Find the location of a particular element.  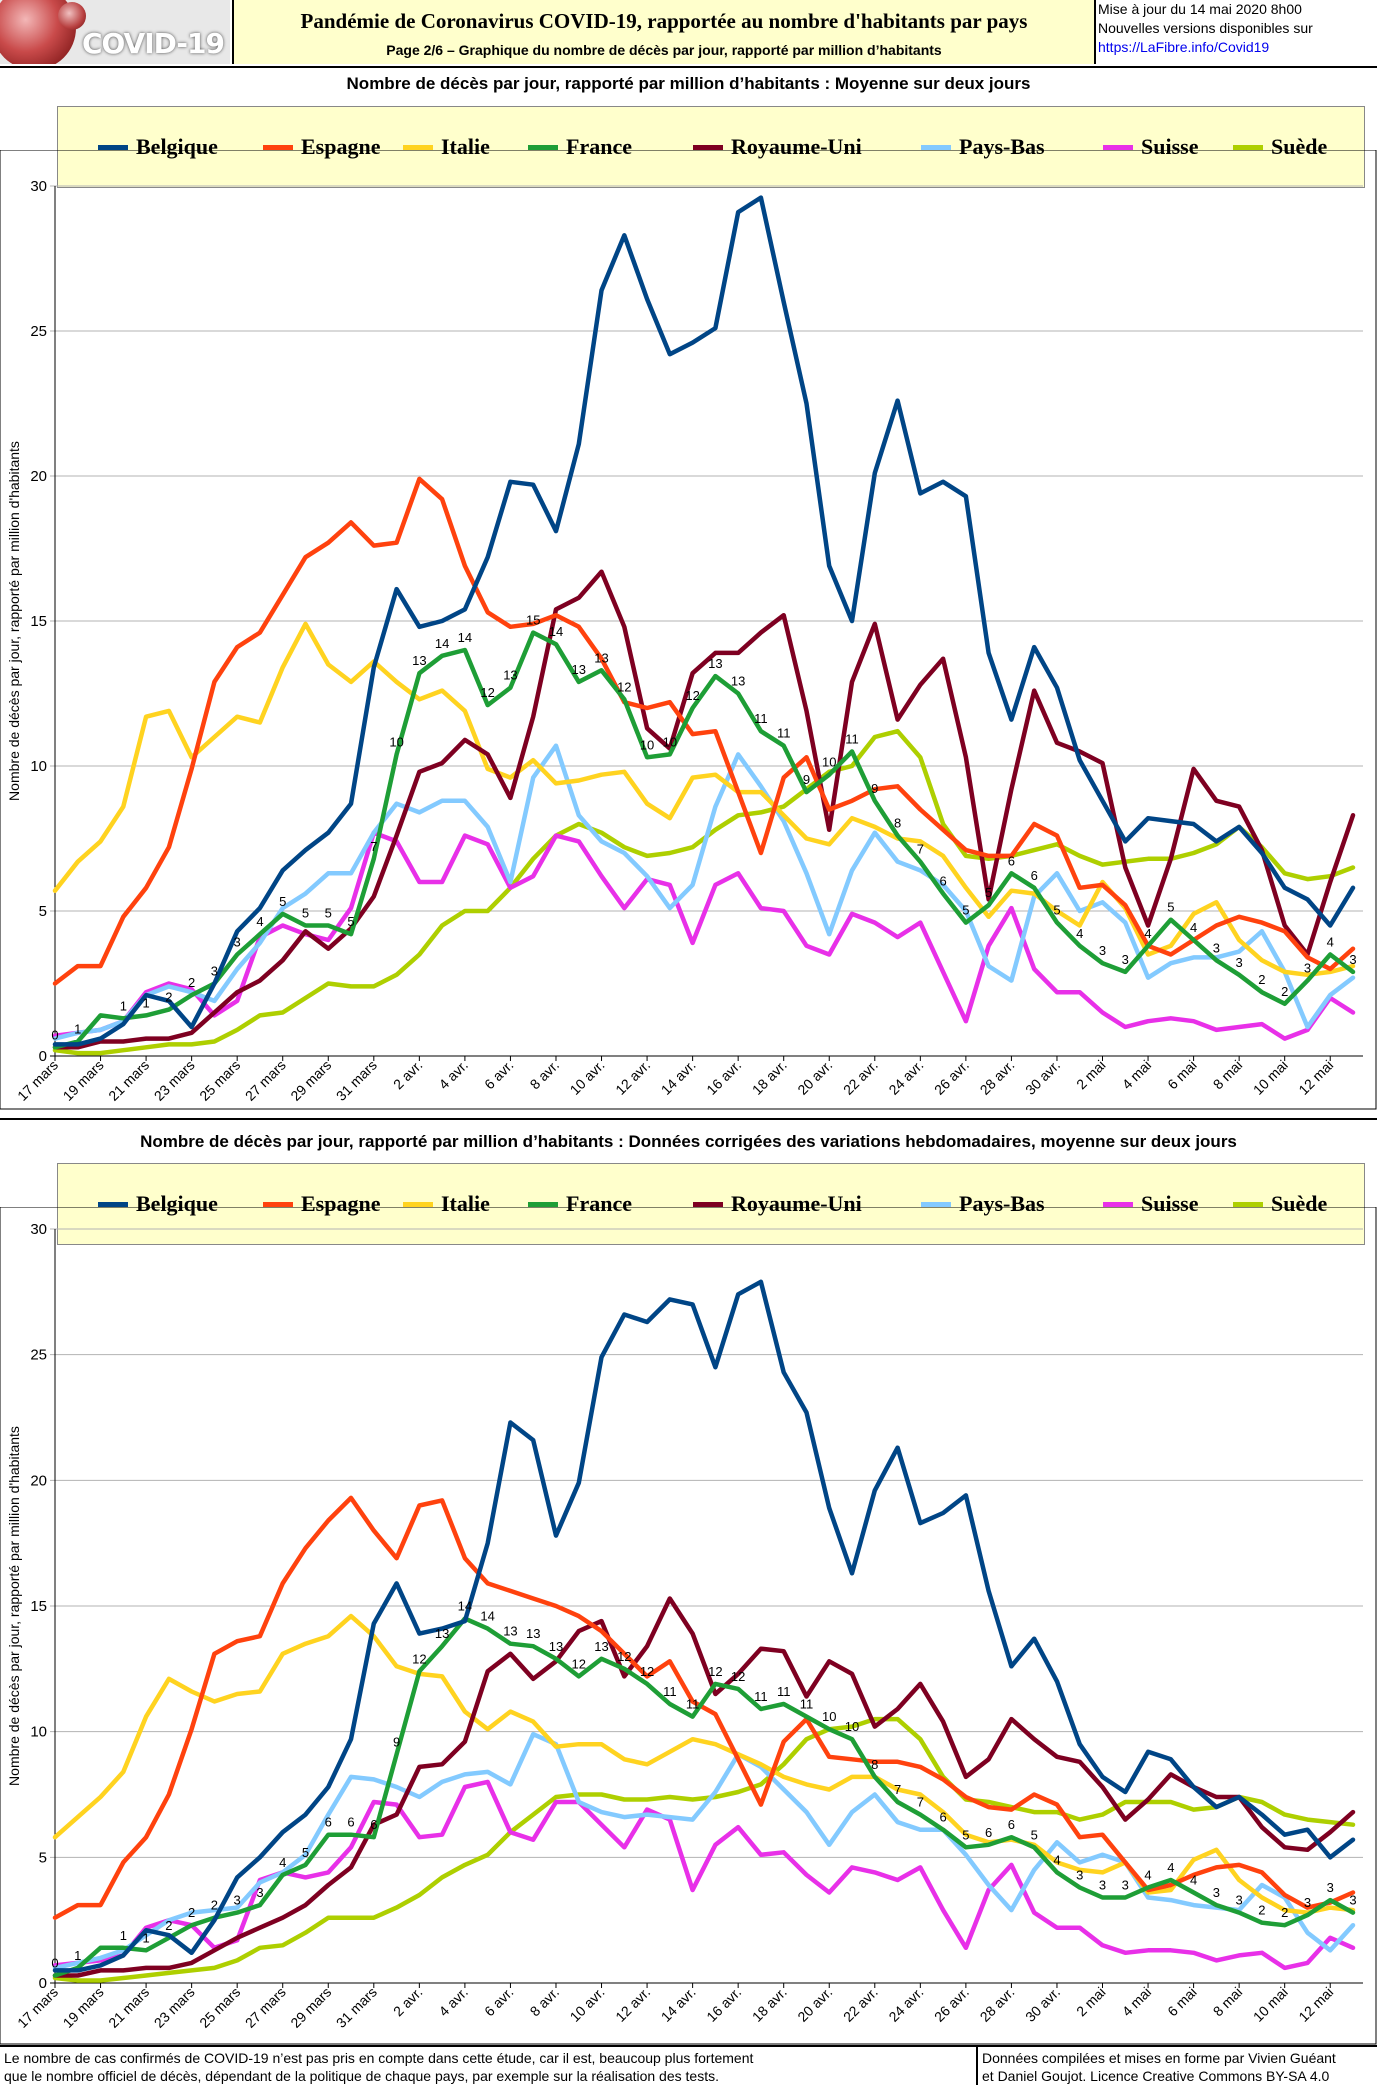

y-tick-label: 25 is located at coordinates (38, 331).